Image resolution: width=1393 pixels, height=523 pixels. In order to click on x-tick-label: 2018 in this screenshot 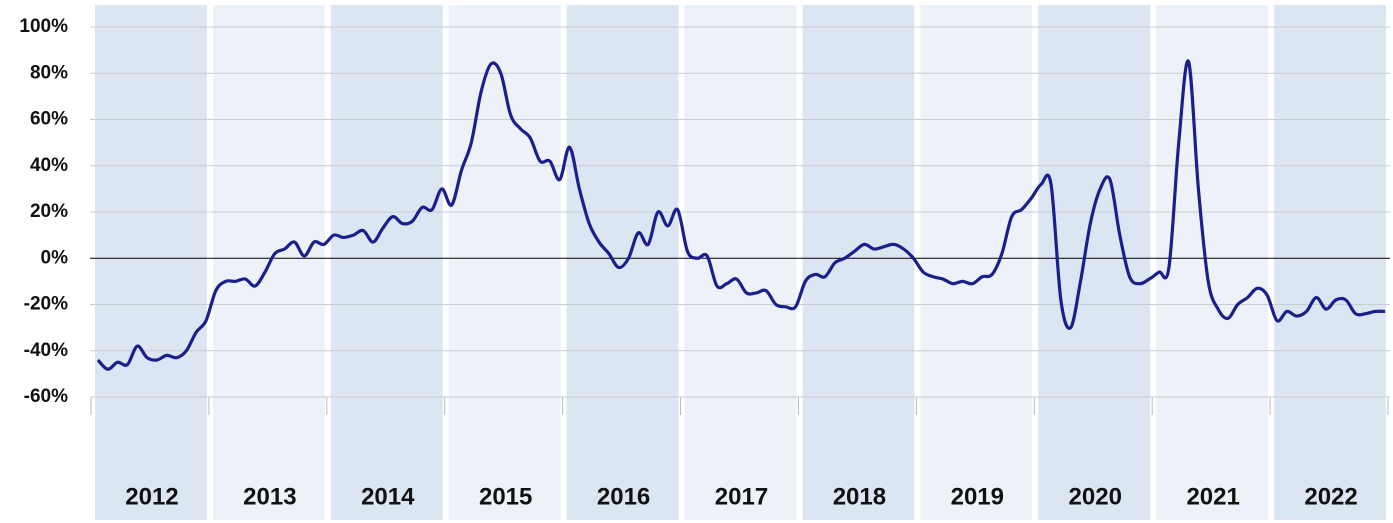, I will do `click(859, 496)`.